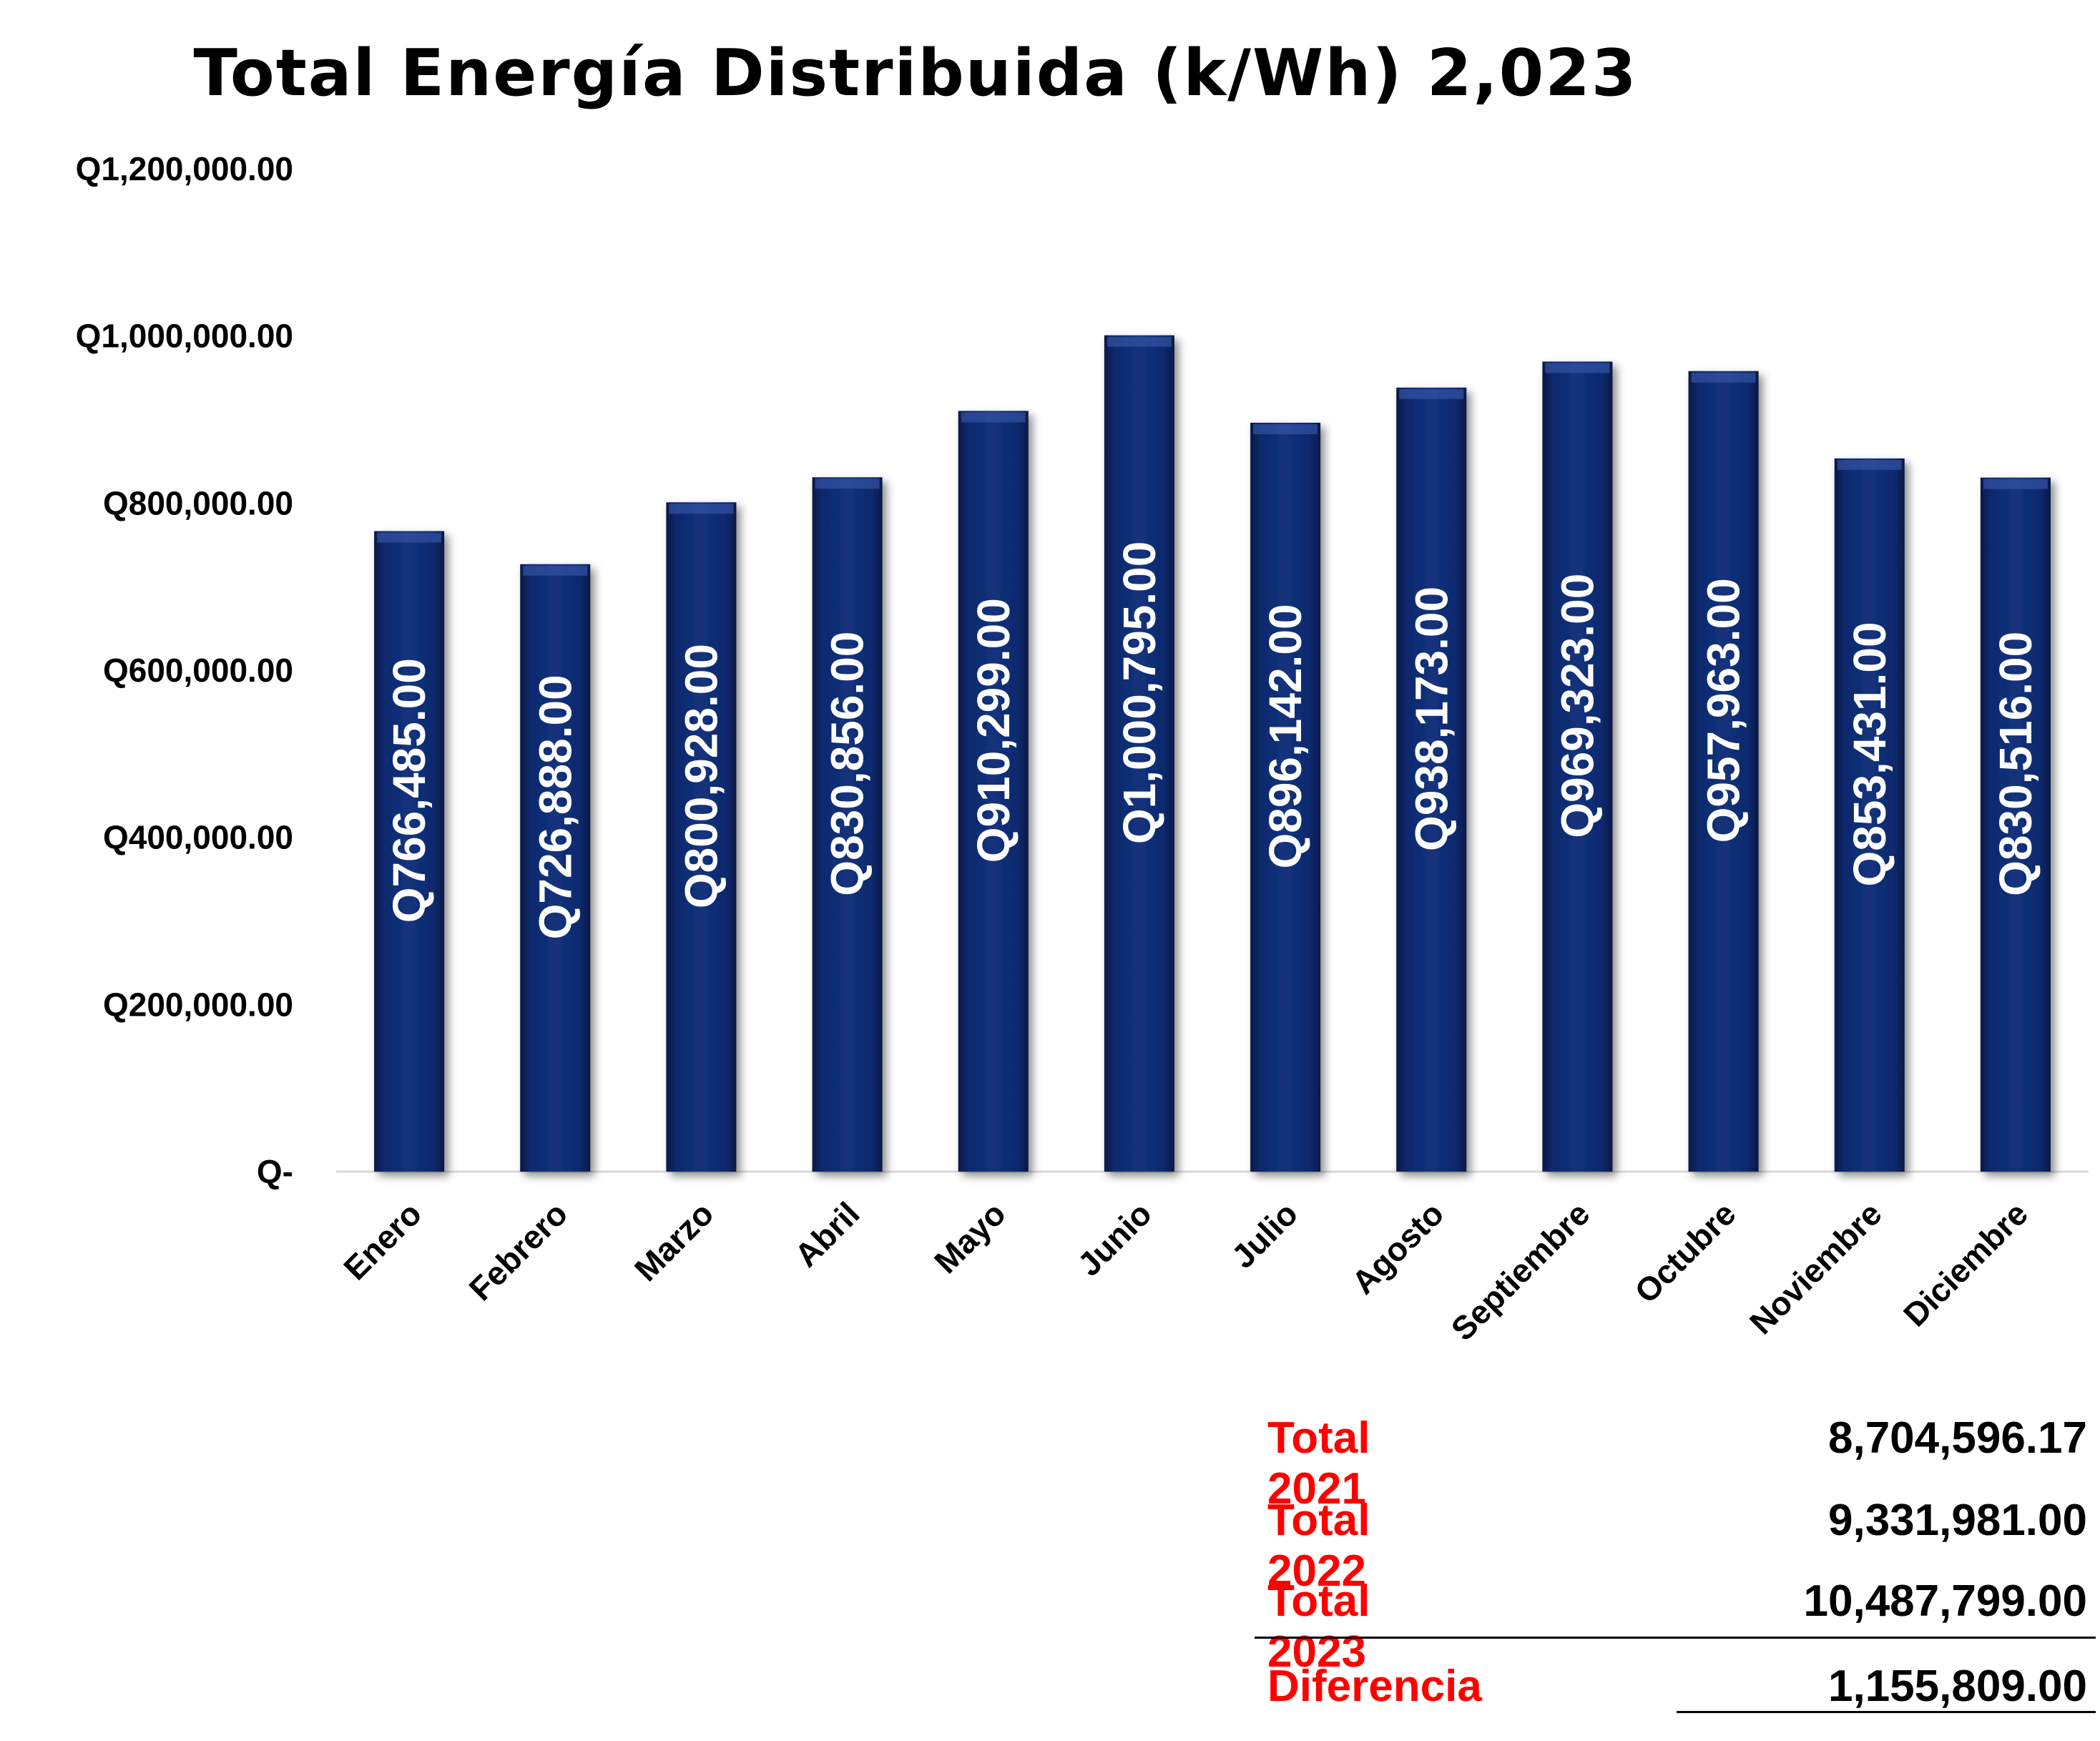 The height and width of the screenshot is (1741, 2100). I want to click on bar-group: Q726,888.00 Febrero, so click(526, 936).